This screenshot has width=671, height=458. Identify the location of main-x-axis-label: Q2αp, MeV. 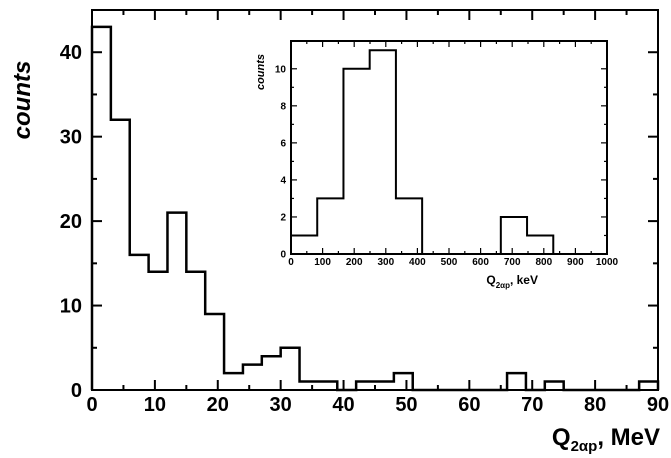
(606, 439).